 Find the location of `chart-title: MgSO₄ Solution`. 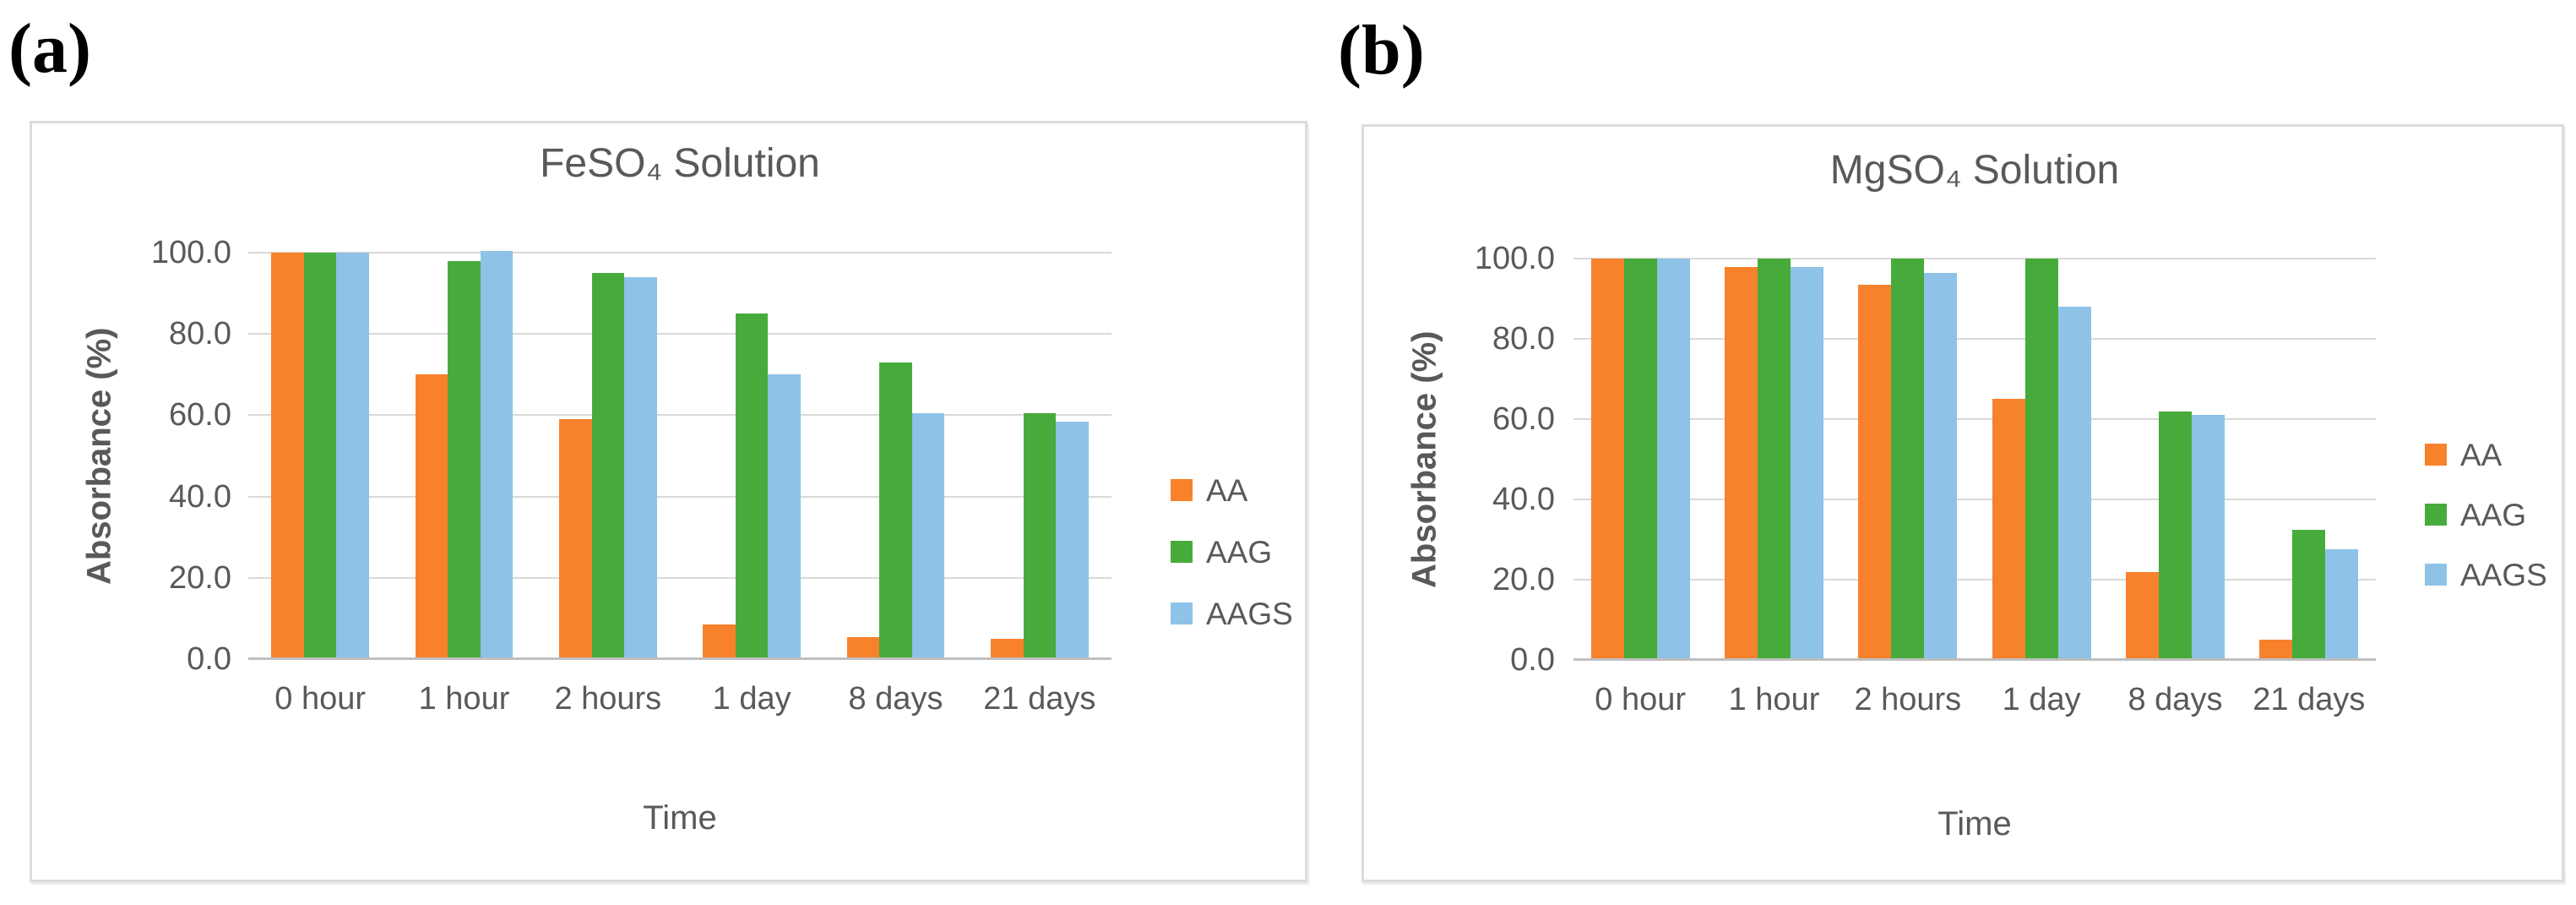

chart-title: MgSO₄ Solution is located at coordinates (1974, 170).